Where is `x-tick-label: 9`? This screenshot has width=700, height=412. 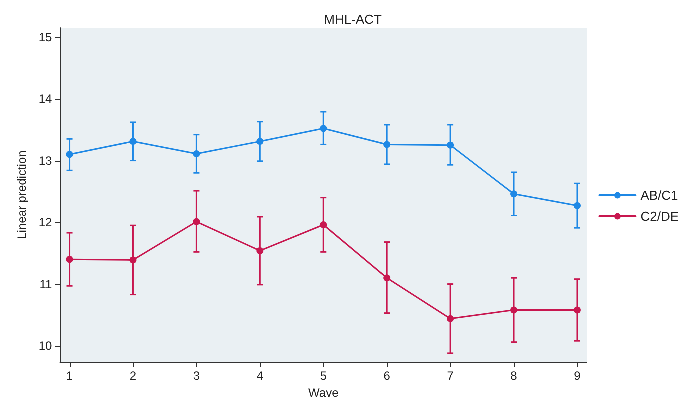 x-tick-label: 9 is located at coordinates (578, 376).